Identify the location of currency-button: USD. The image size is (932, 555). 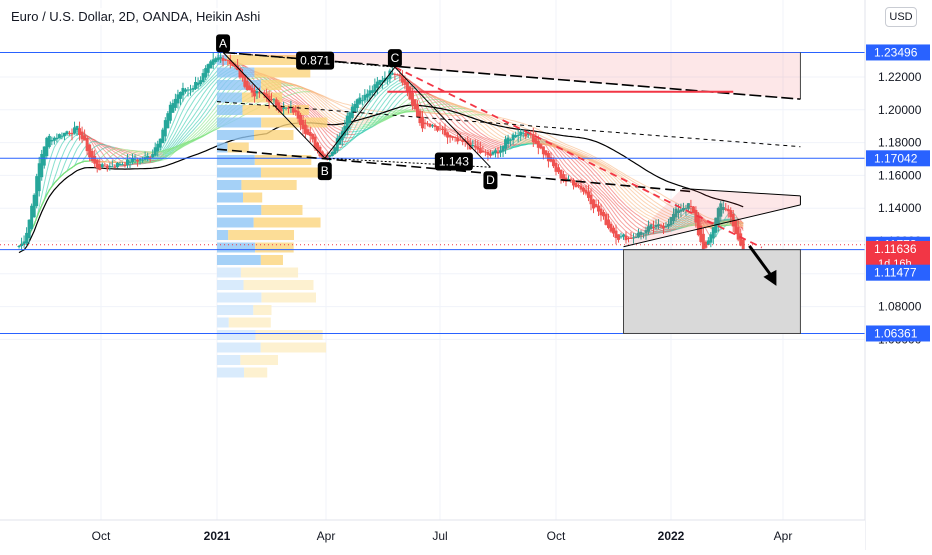
(901, 17).